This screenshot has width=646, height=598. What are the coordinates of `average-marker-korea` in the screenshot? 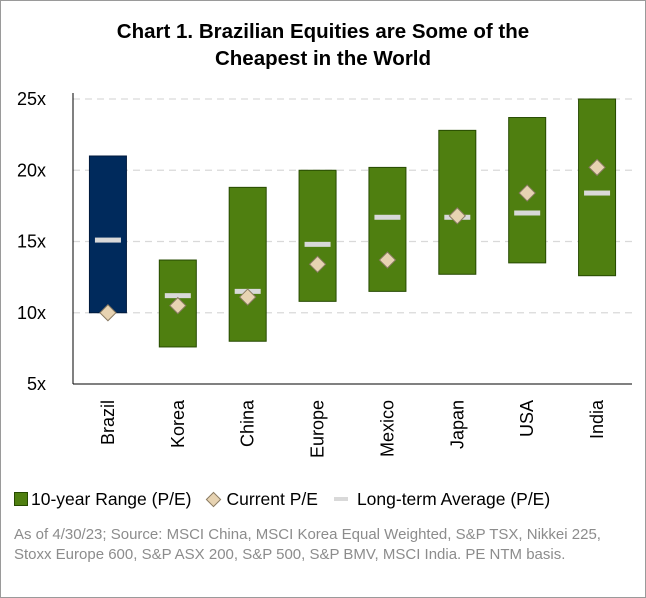 It's located at (177, 296).